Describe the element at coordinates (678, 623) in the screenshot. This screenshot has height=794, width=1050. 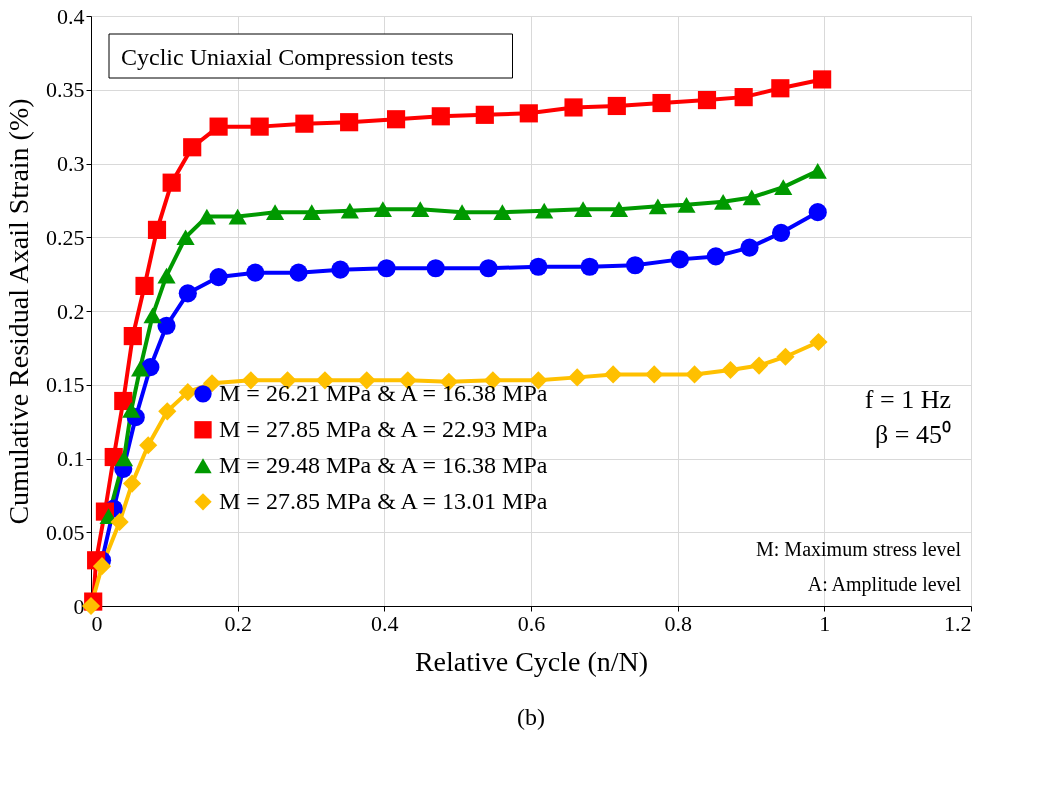
I see `x-tick-label: 0.8` at that location.